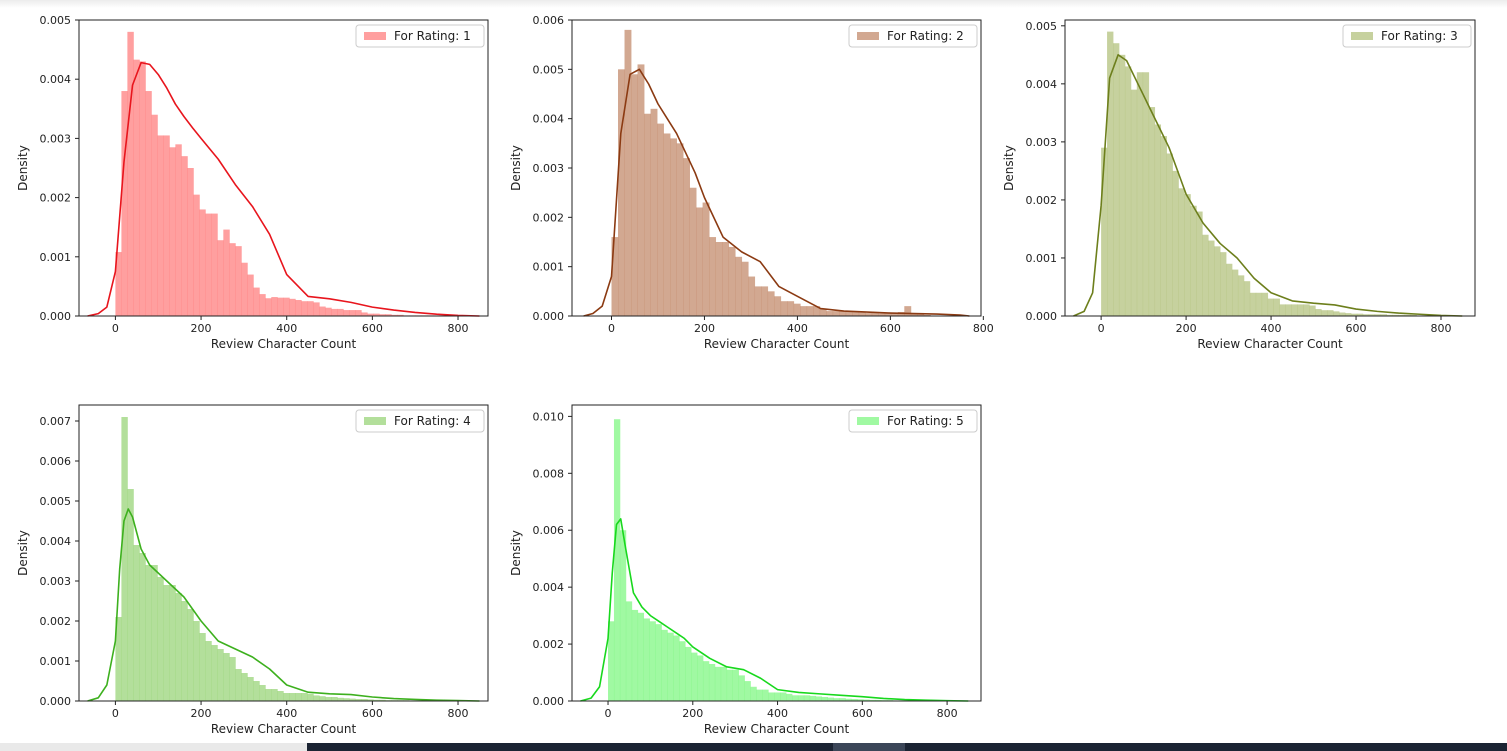 This screenshot has height=751, width=1507. Describe the element at coordinates (1042, 26) in the screenshot. I see `y-tick-label: 0.005` at that location.